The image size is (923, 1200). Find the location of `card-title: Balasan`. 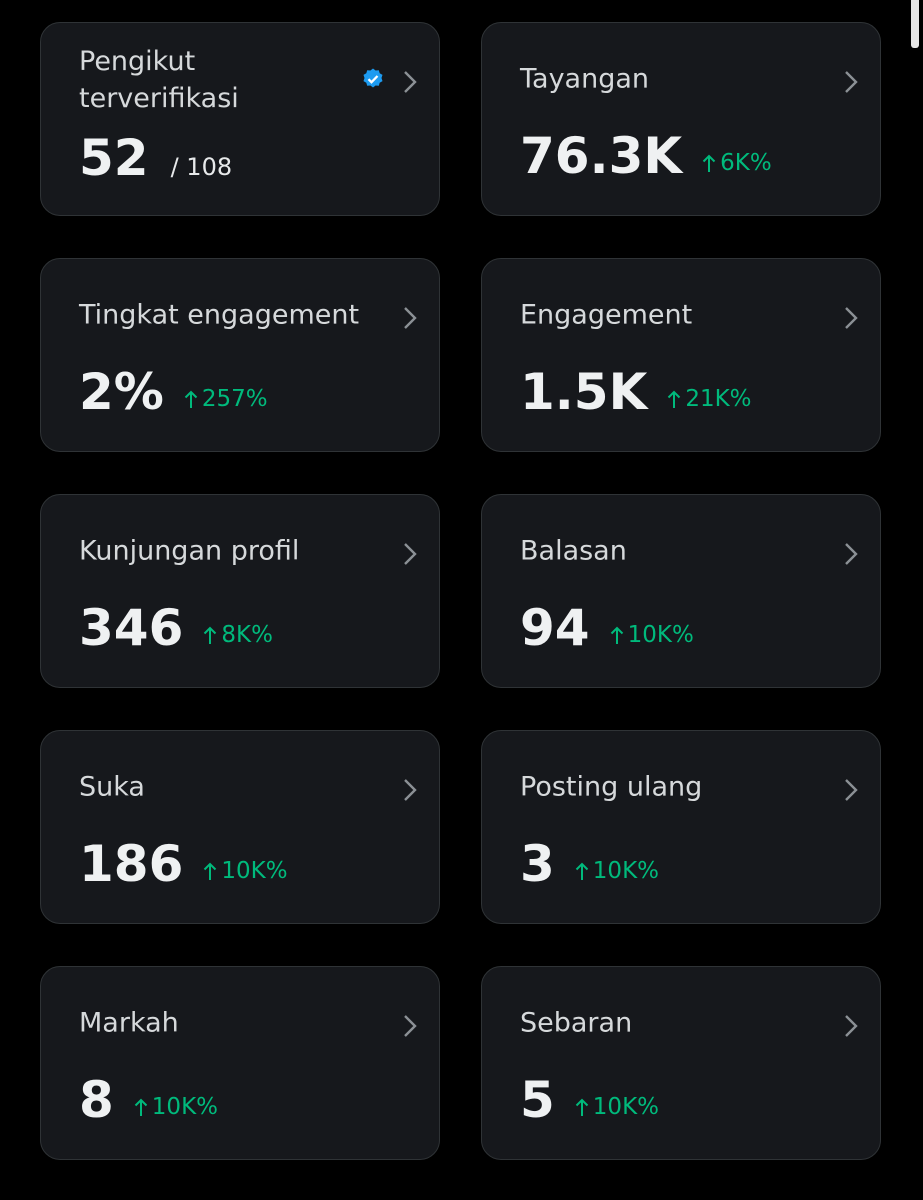

card-title: Balasan is located at coordinates (573, 551).